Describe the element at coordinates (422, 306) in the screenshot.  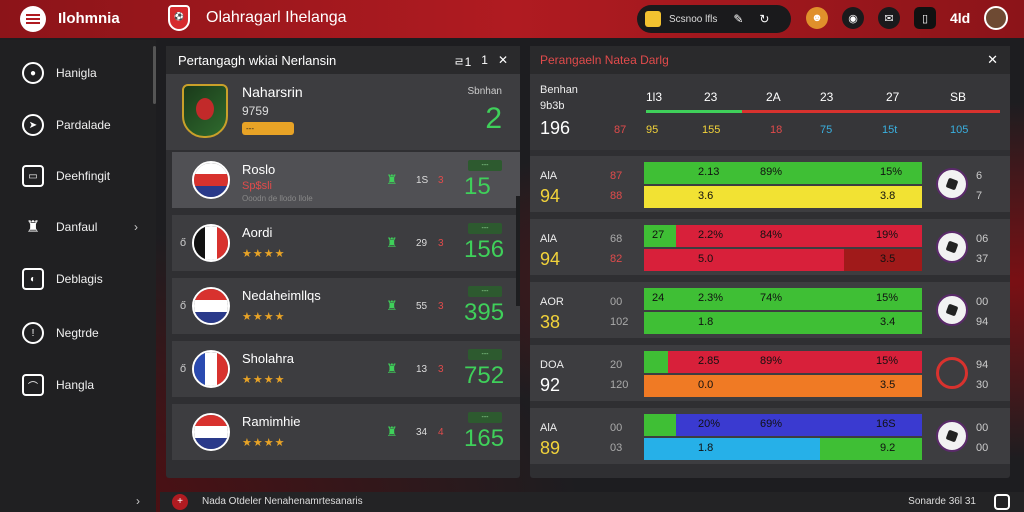
I see `team-stat: 55` at that location.